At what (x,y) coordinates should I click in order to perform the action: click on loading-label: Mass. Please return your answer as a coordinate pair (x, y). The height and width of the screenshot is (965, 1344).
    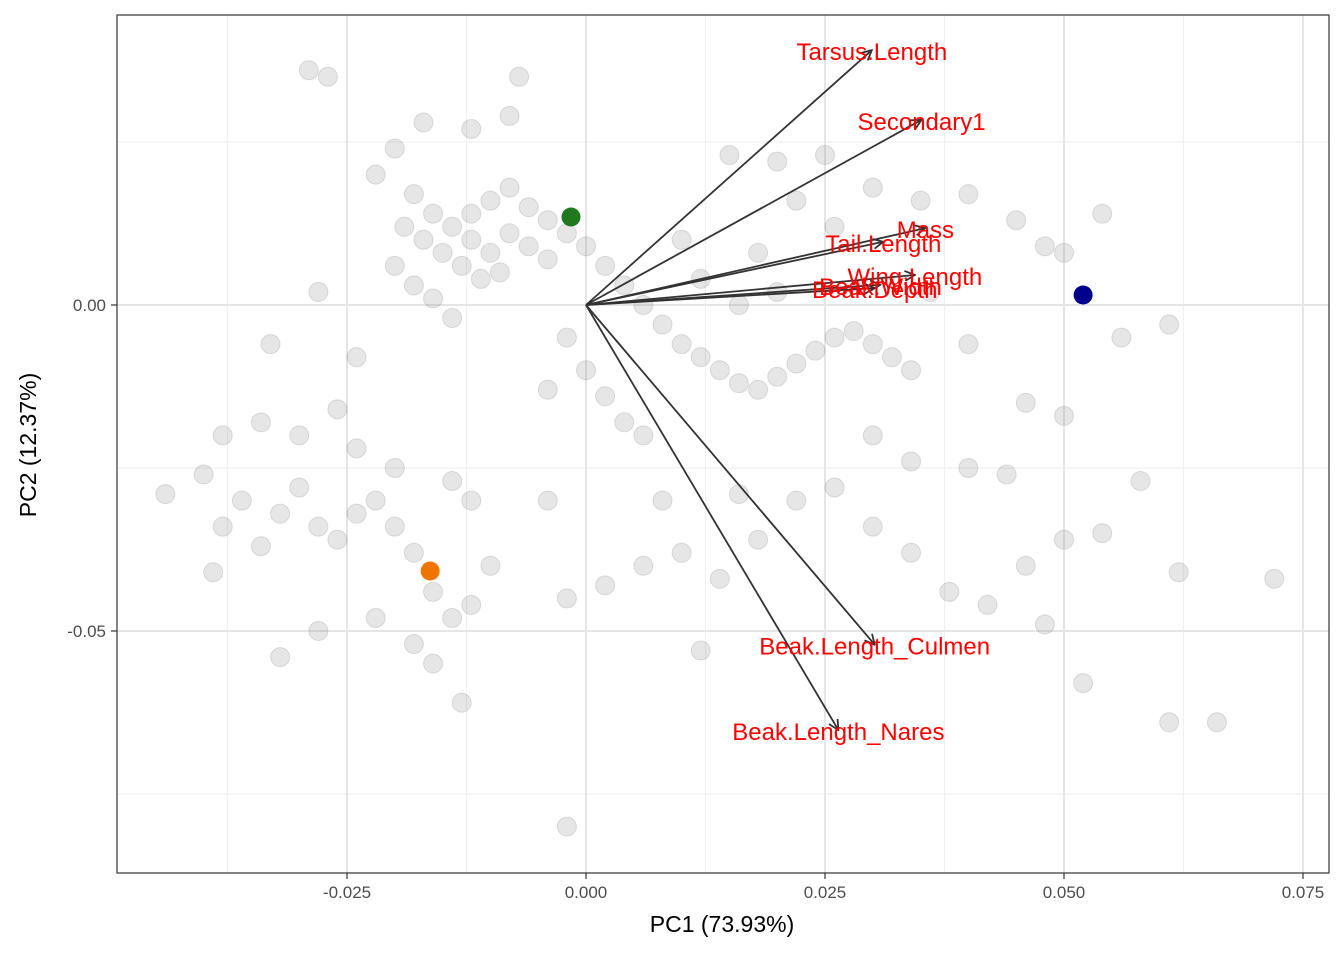
    Looking at the image, I should click on (925, 230).